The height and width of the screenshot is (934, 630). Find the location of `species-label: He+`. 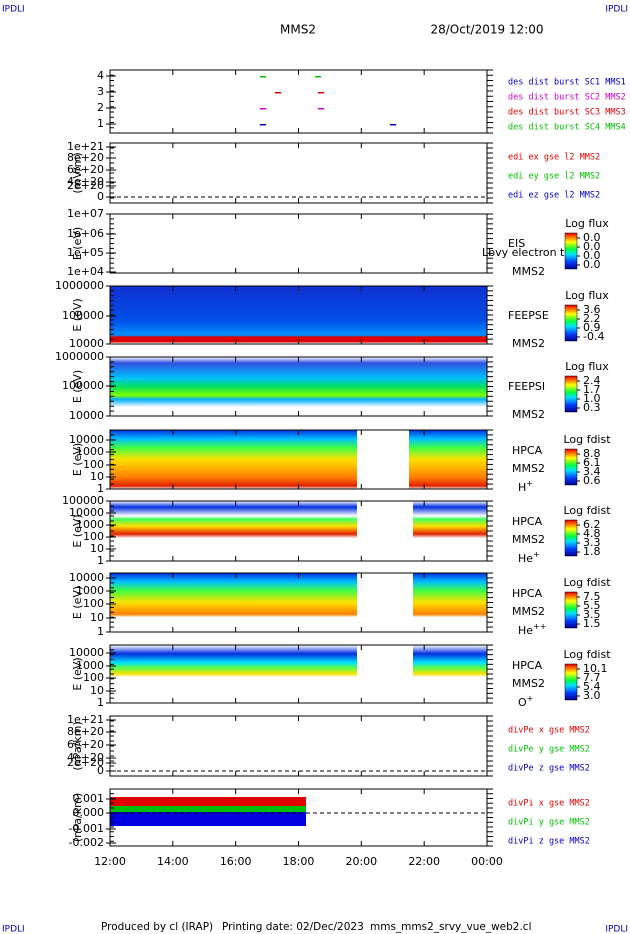

species-label: He+ is located at coordinates (529, 558).